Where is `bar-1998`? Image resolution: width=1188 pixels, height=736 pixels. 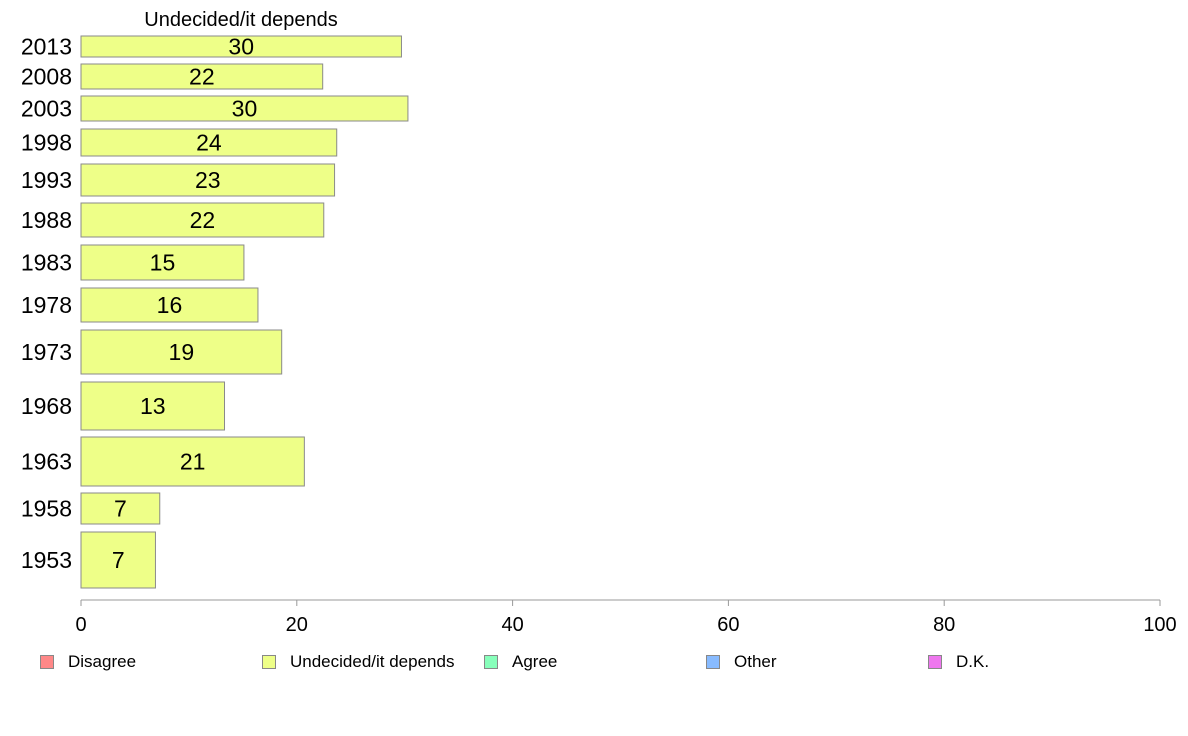
bar-1998 is located at coordinates (209, 142).